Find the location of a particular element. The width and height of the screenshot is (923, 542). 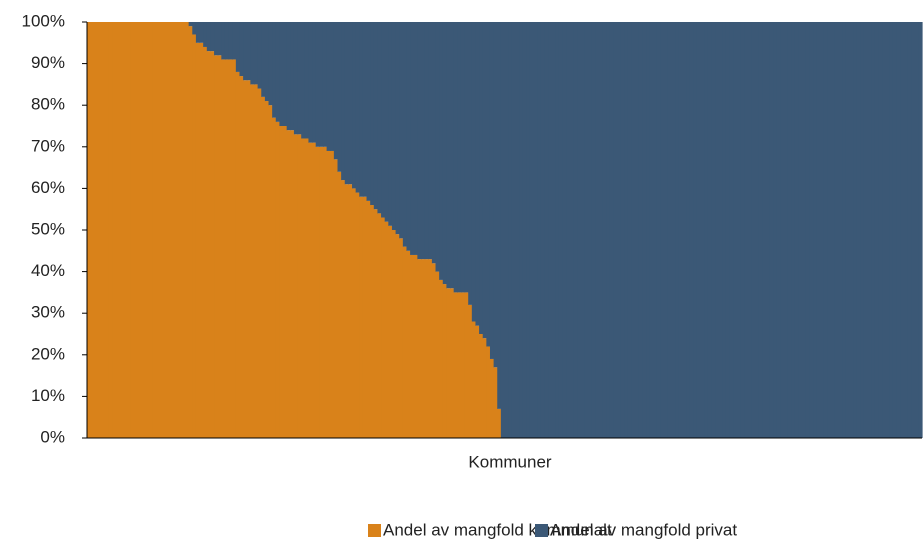

y-tick-label: 20% is located at coordinates (48, 353).